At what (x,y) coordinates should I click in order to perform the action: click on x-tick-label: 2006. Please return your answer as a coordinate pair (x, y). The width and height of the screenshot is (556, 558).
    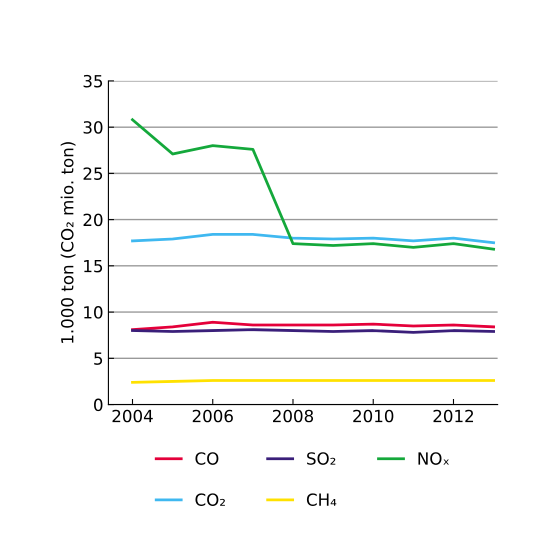
    Looking at the image, I should click on (212, 416).